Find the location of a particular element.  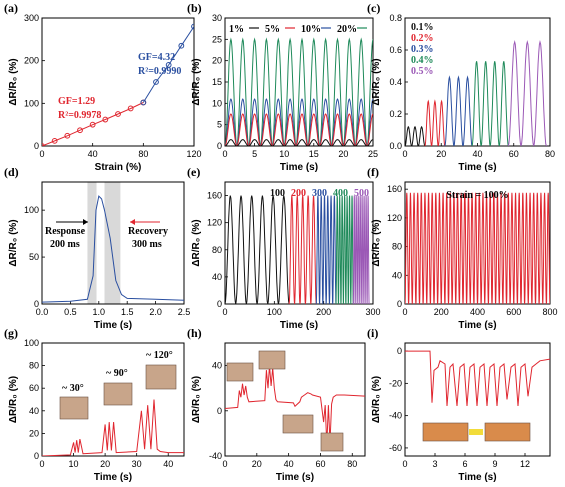

x-tick-label: 6 is located at coordinates (464, 464).